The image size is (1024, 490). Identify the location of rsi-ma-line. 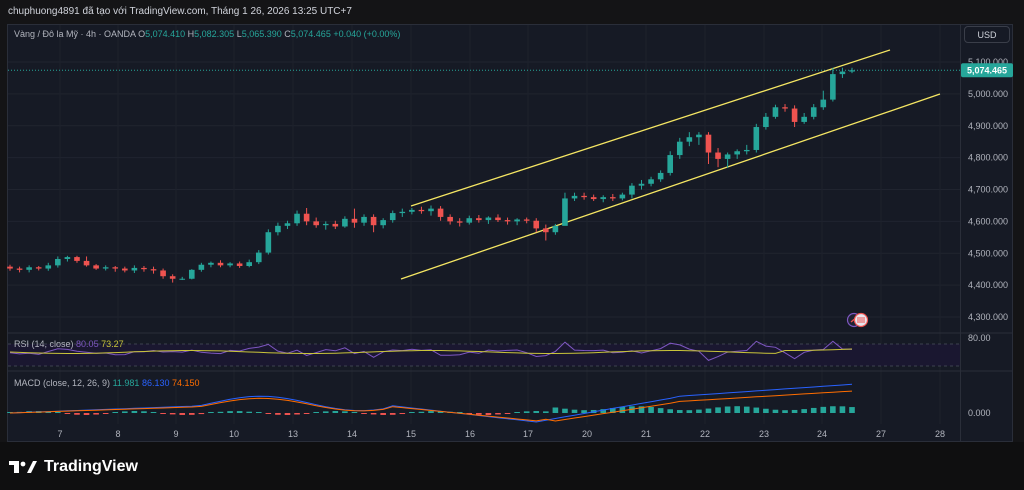
(431, 351).